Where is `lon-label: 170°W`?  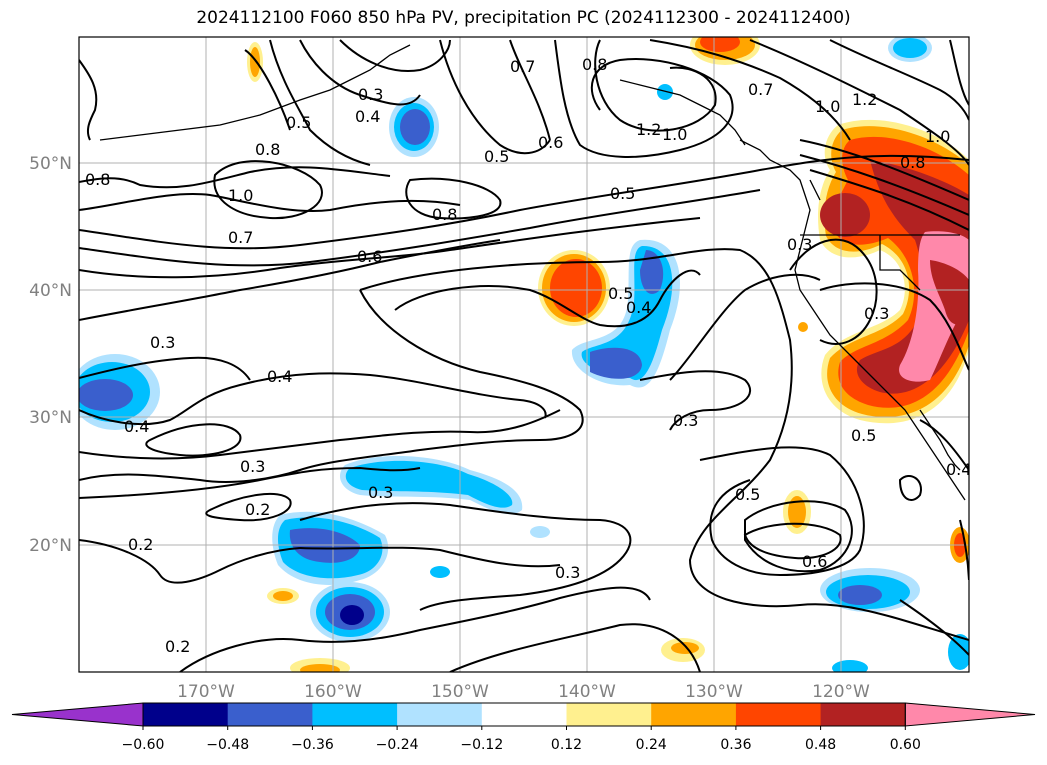 lon-label: 170°W is located at coordinates (206, 692).